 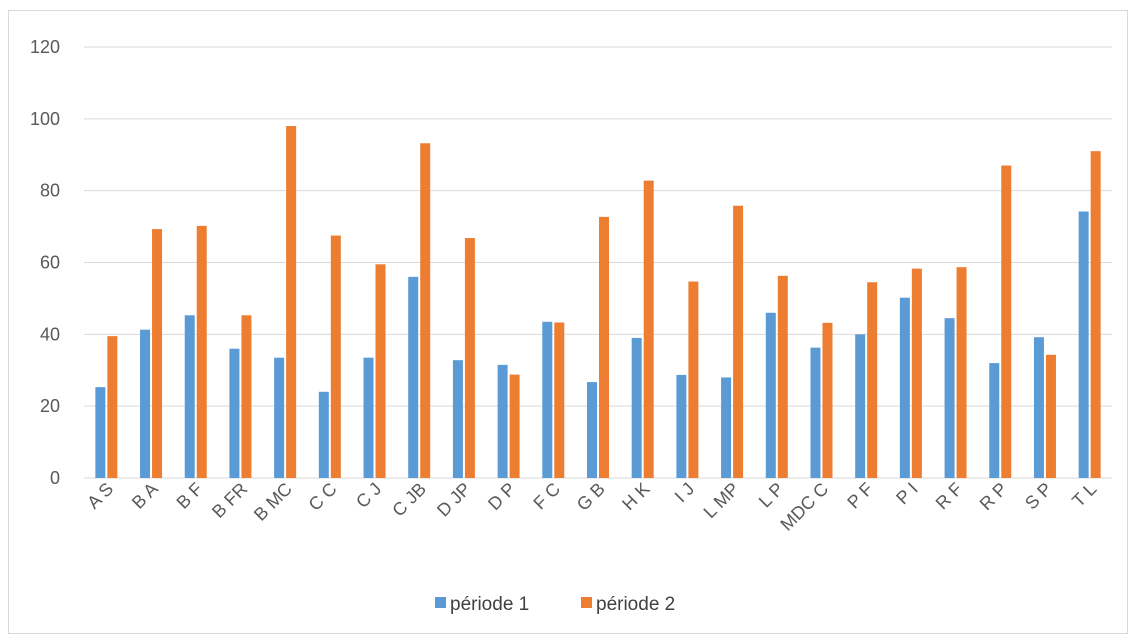 I want to click on x-tick-label: I J, so click(x=685, y=493).